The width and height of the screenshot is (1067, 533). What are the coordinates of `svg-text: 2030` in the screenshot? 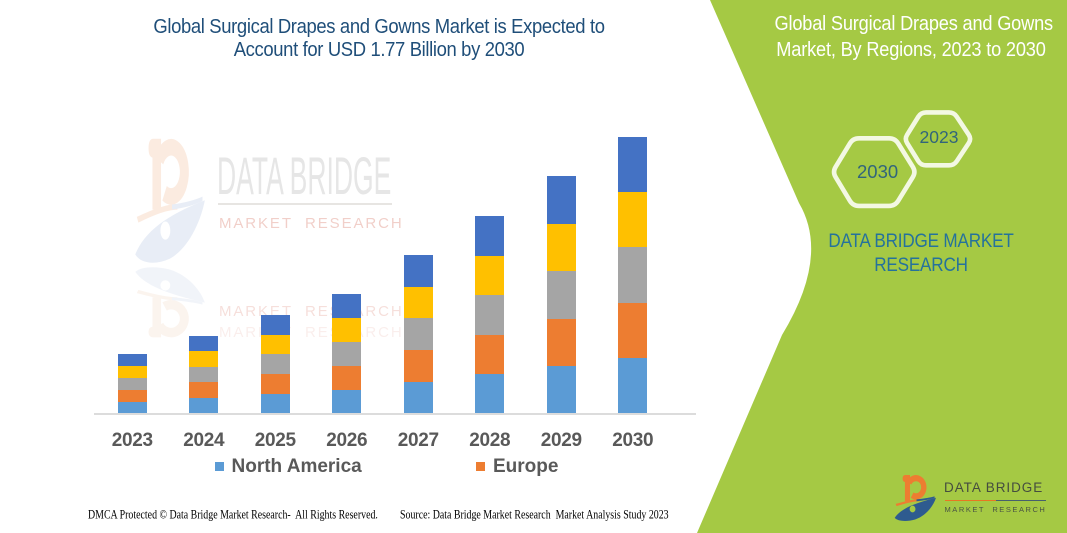 It's located at (877, 171).